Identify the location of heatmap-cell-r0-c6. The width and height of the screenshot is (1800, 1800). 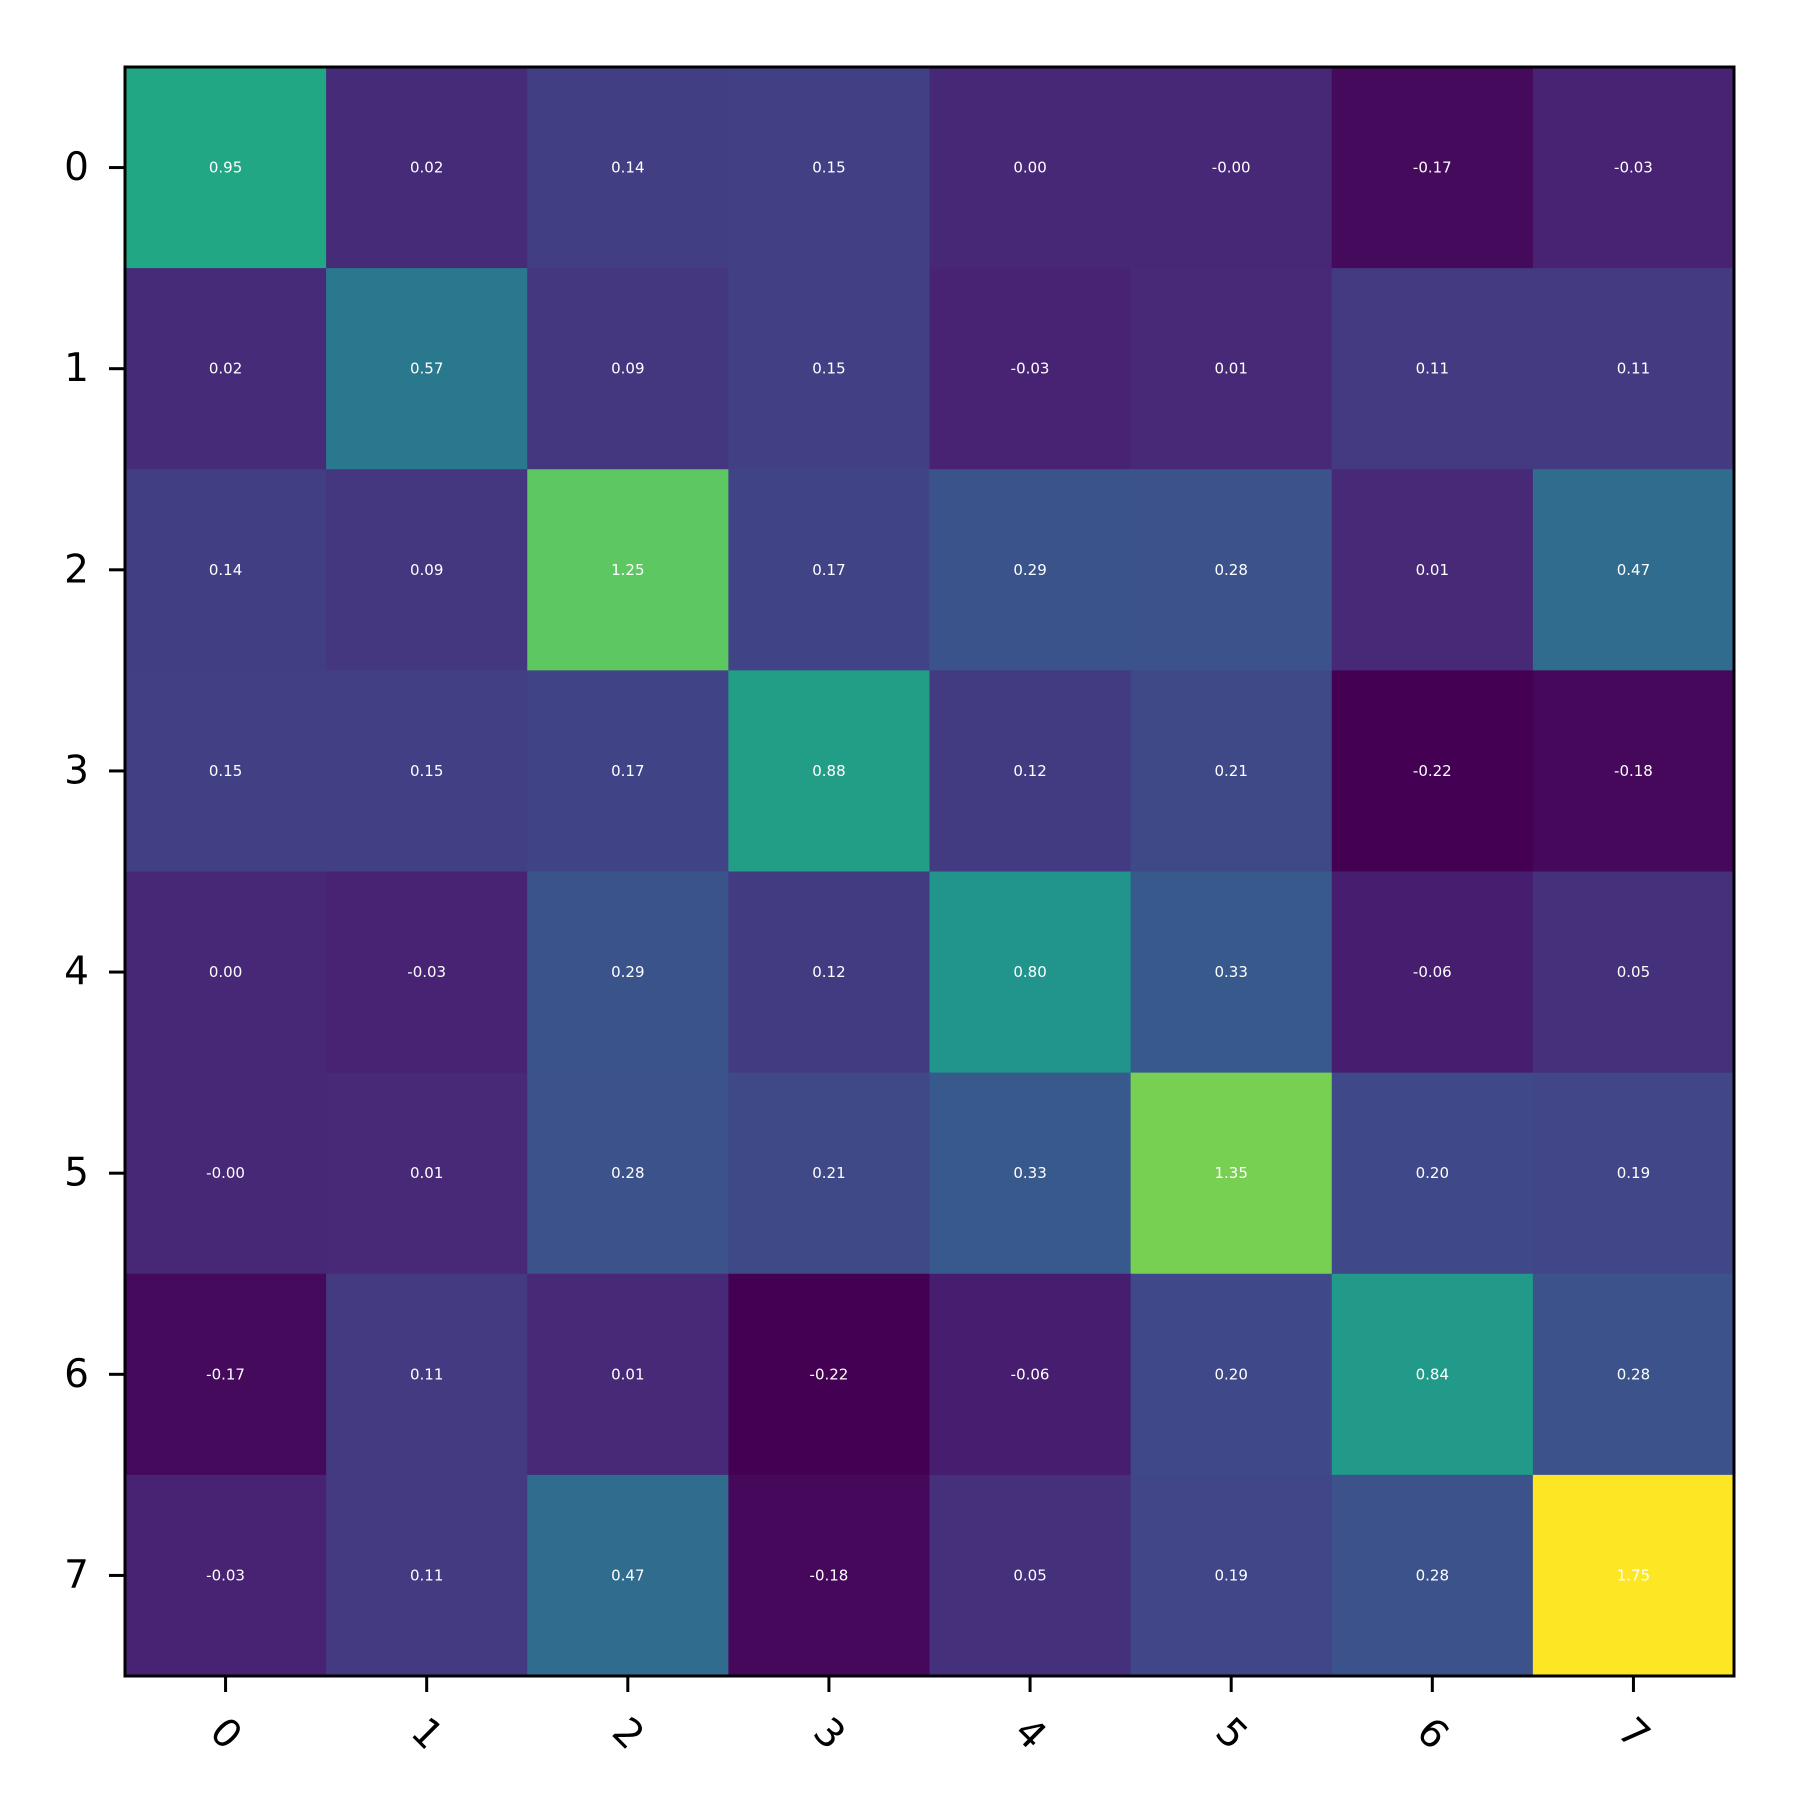
(1432, 168).